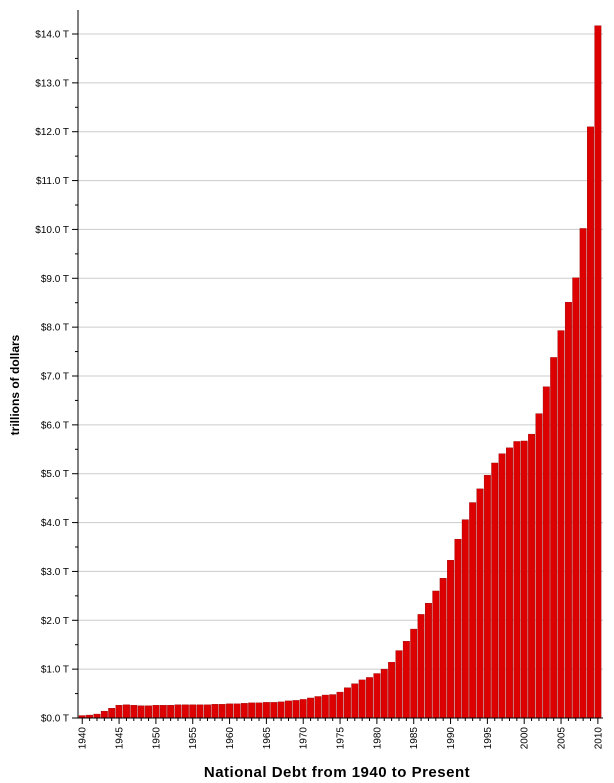  I want to click on x-tick-label: 1995, so click(488, 738).